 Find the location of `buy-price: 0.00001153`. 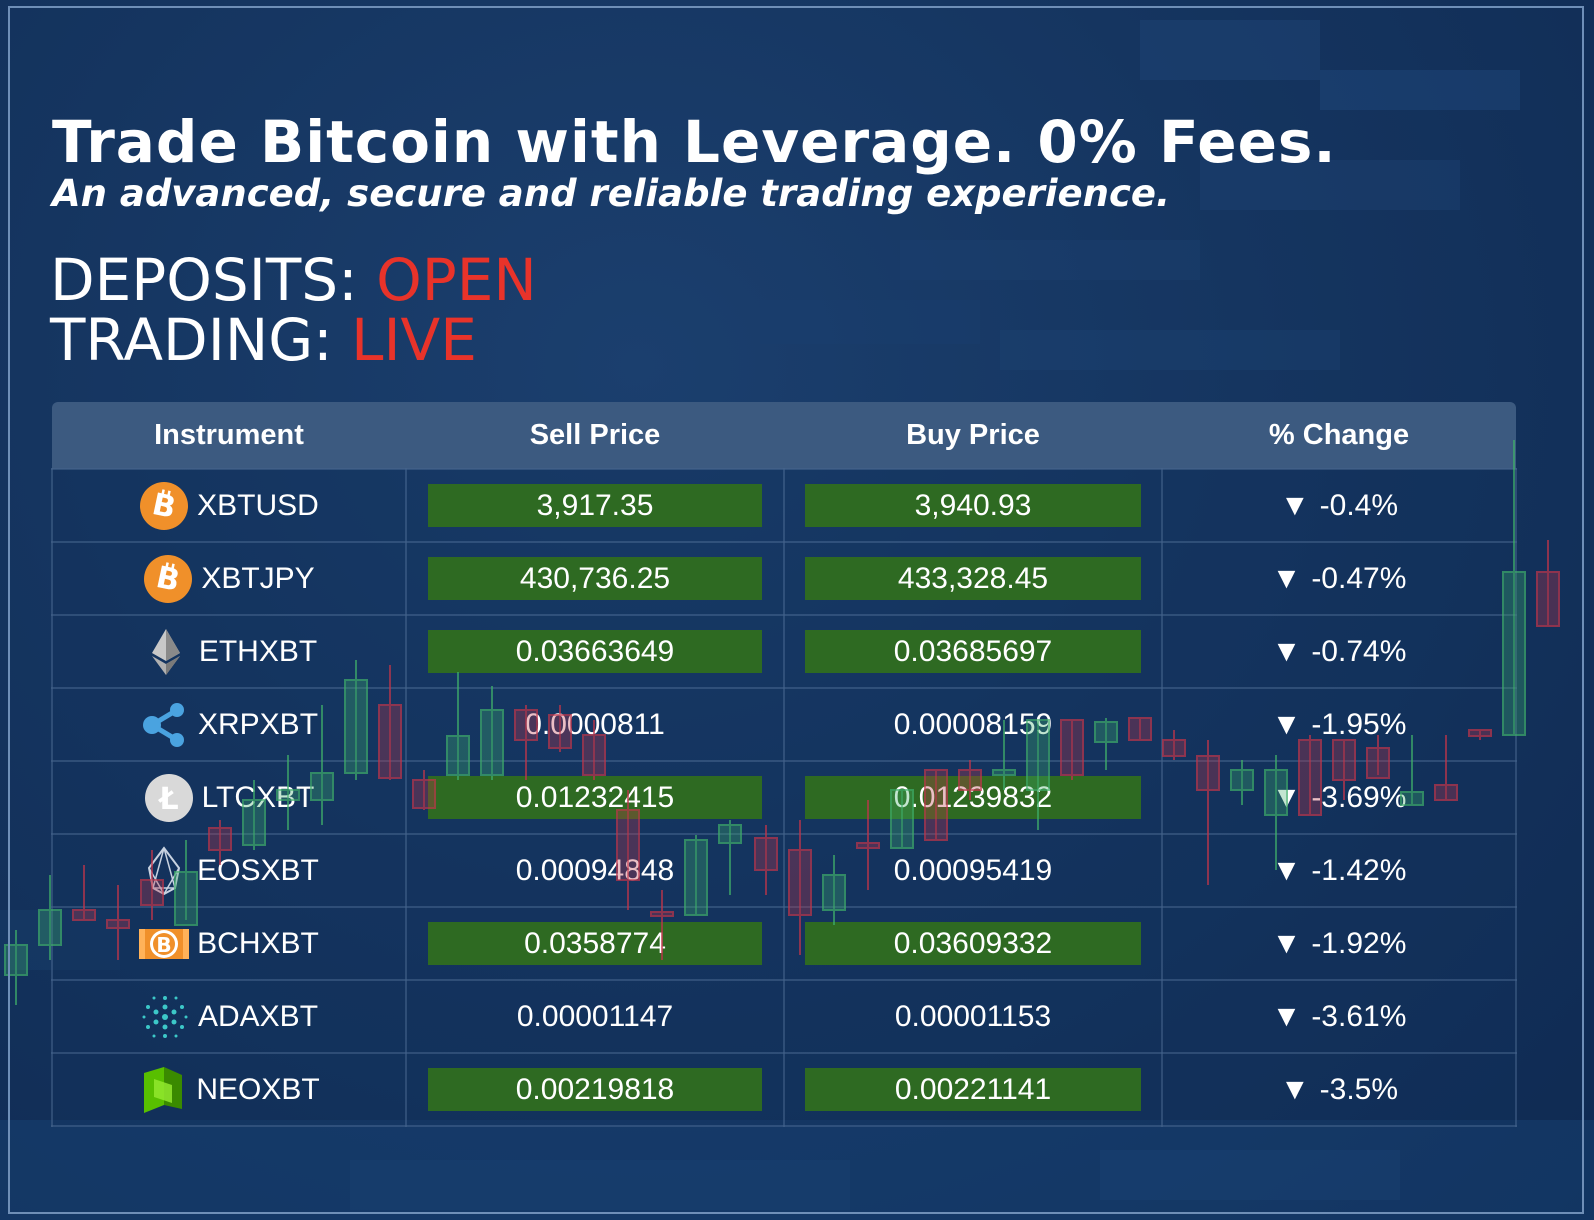

buy-price: 0.00001153 is located at coordinates (973, 1016).